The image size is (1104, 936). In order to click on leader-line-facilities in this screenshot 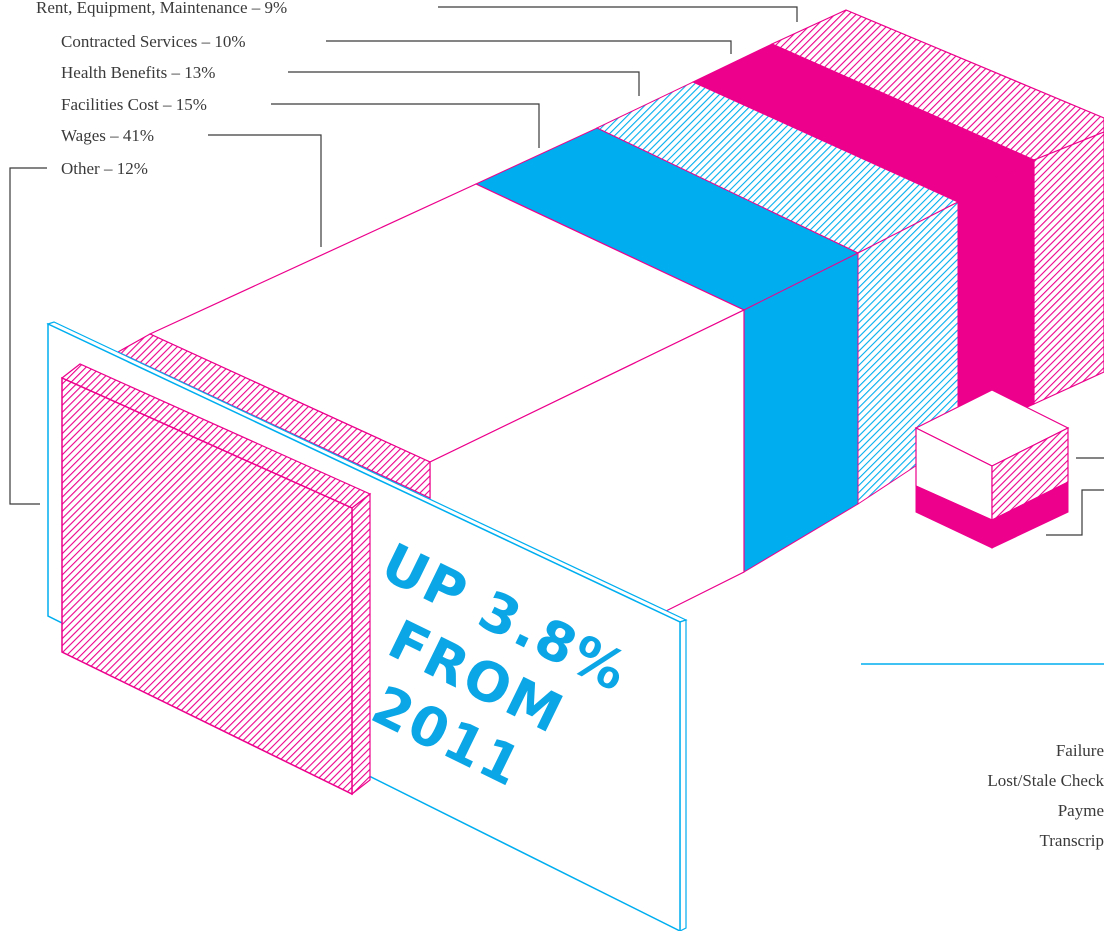, I will do `click(405, 125)`.